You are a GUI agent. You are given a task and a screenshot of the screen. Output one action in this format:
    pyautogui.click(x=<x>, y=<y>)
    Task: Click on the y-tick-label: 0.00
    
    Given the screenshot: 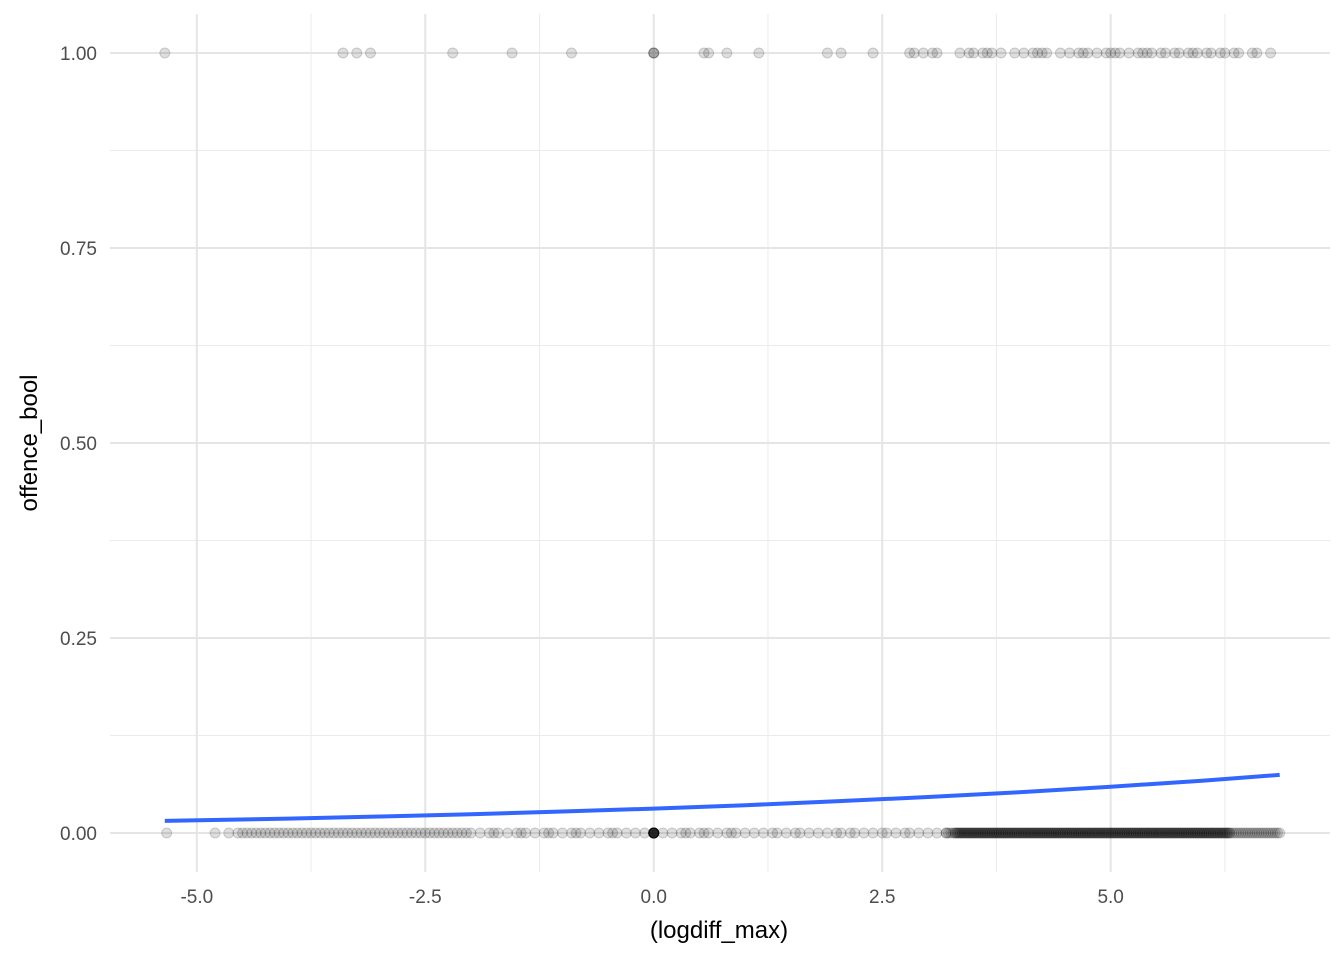 What is the action you would take?
    pyautogui.click(x=78, y=834)
    